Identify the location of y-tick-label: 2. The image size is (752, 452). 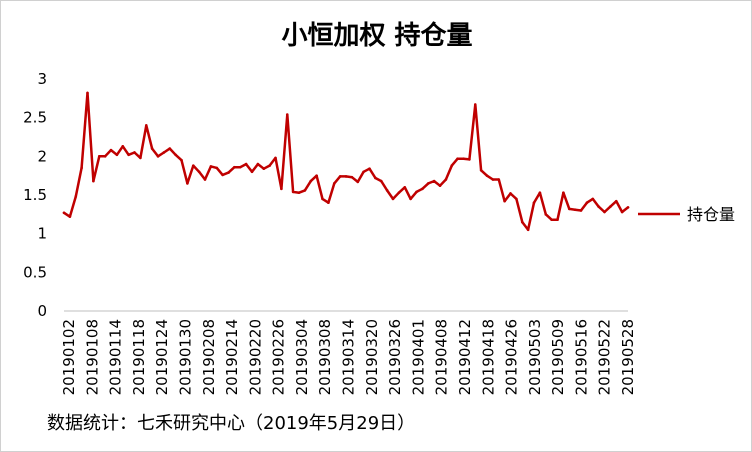
(42, 156).